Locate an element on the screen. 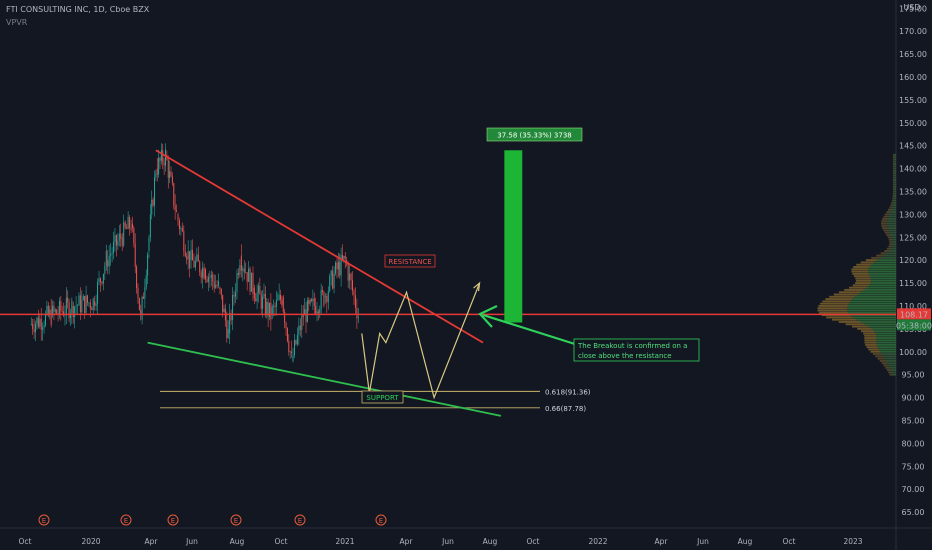  breakout-arrowhead is located at coordinates (488, 316).